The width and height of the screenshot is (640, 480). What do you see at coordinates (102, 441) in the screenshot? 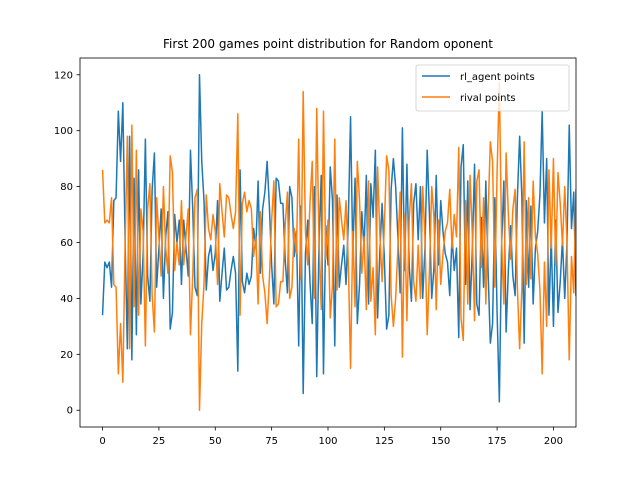
I see `x-tick-label: 0` at bounding box center [102, 441].